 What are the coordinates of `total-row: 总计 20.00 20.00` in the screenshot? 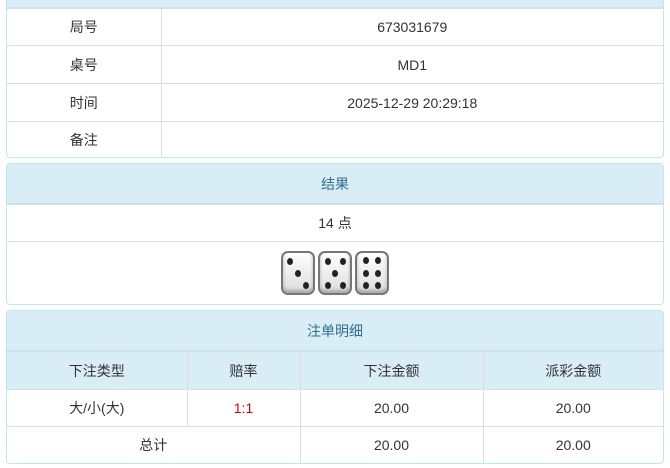 It's located at (335, 444).